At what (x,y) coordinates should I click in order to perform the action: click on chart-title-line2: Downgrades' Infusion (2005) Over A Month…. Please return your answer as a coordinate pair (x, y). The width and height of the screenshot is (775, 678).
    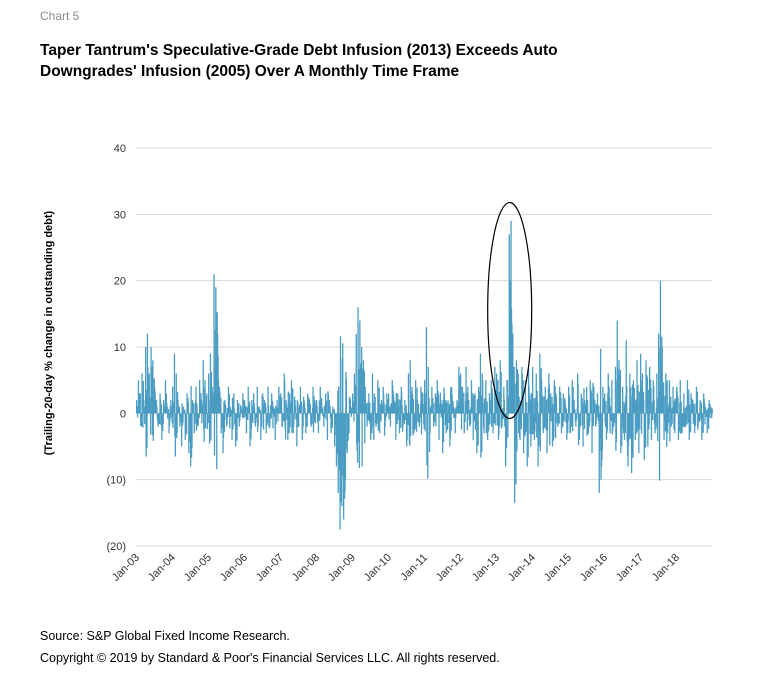
    Looking at the image, I should click on (250, 71).